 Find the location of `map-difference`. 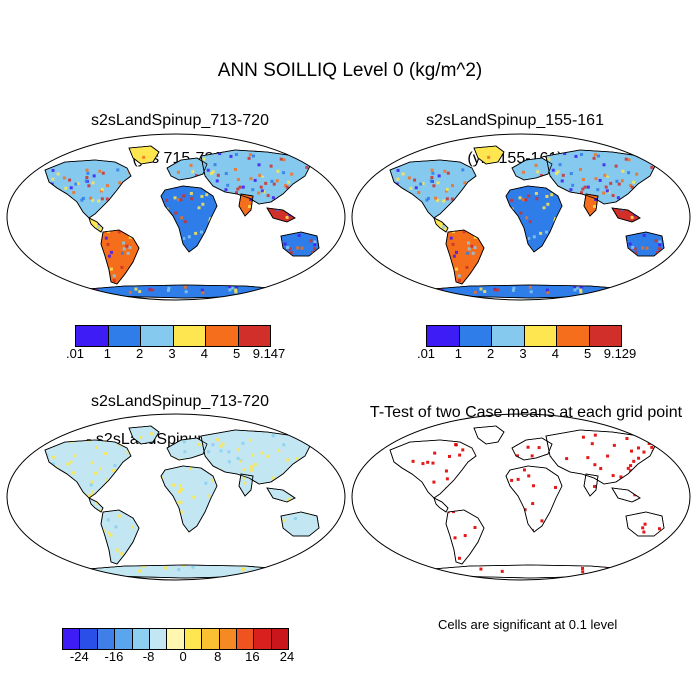

map-difference is located at coordinates (176, 497).